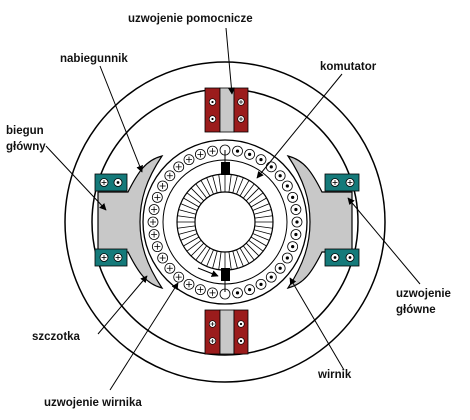 This screenshot has height=420, width=470. I want to click on commutator-segments, so click(225, 222).